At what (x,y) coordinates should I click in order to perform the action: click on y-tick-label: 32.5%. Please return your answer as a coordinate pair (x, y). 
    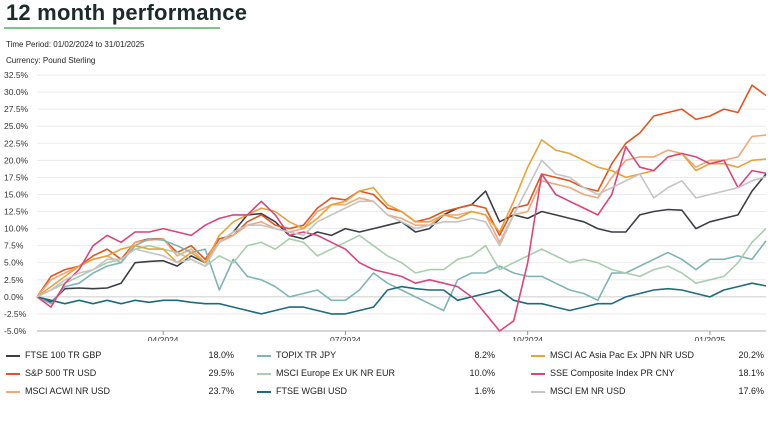
    Looking at the image, I should click on (16, 75).